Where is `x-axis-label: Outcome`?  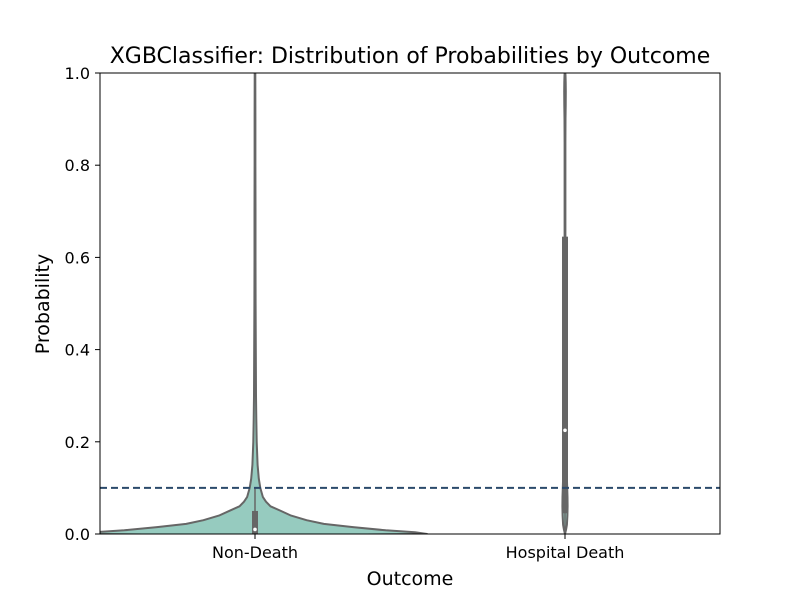 x-axis-label: Outcome is located at coordinates (410, 579).